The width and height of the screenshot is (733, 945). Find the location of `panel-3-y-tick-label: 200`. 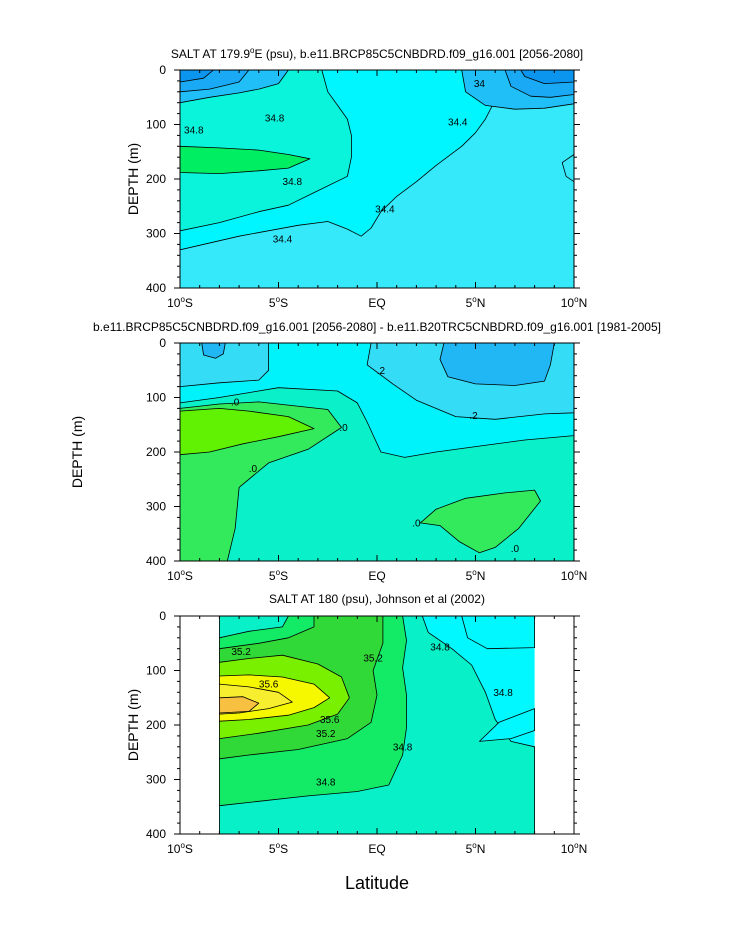

panel-3-y-tick-label: 200 is located at coordinates (156, 725).